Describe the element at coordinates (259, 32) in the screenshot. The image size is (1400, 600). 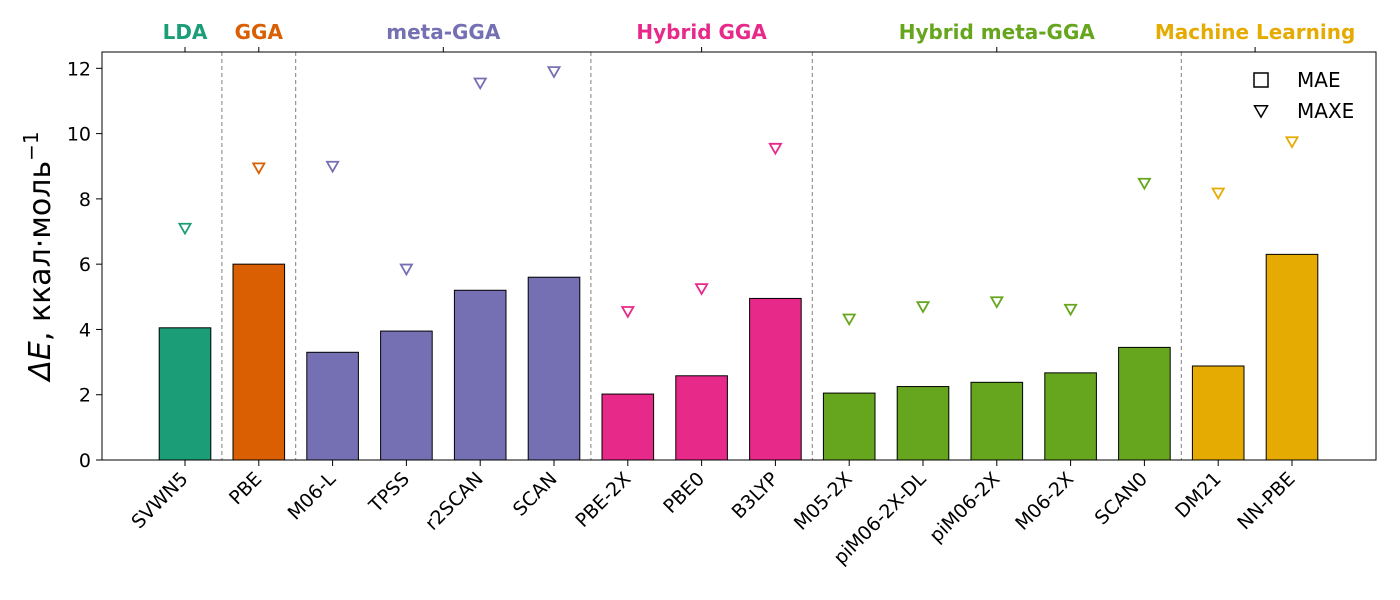
I see `group-label: GGA` at that location.